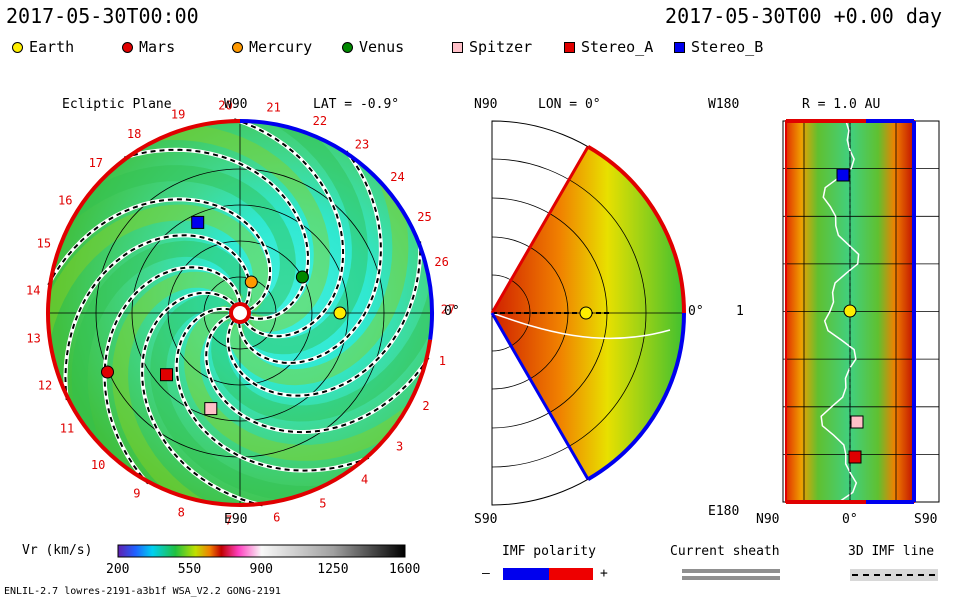 This screenshot has width=960, height=600. What do you see at coordinates (399, 446) in the screenshot?
I see `sector-number-3: 3` at bounding box center [399, 446].